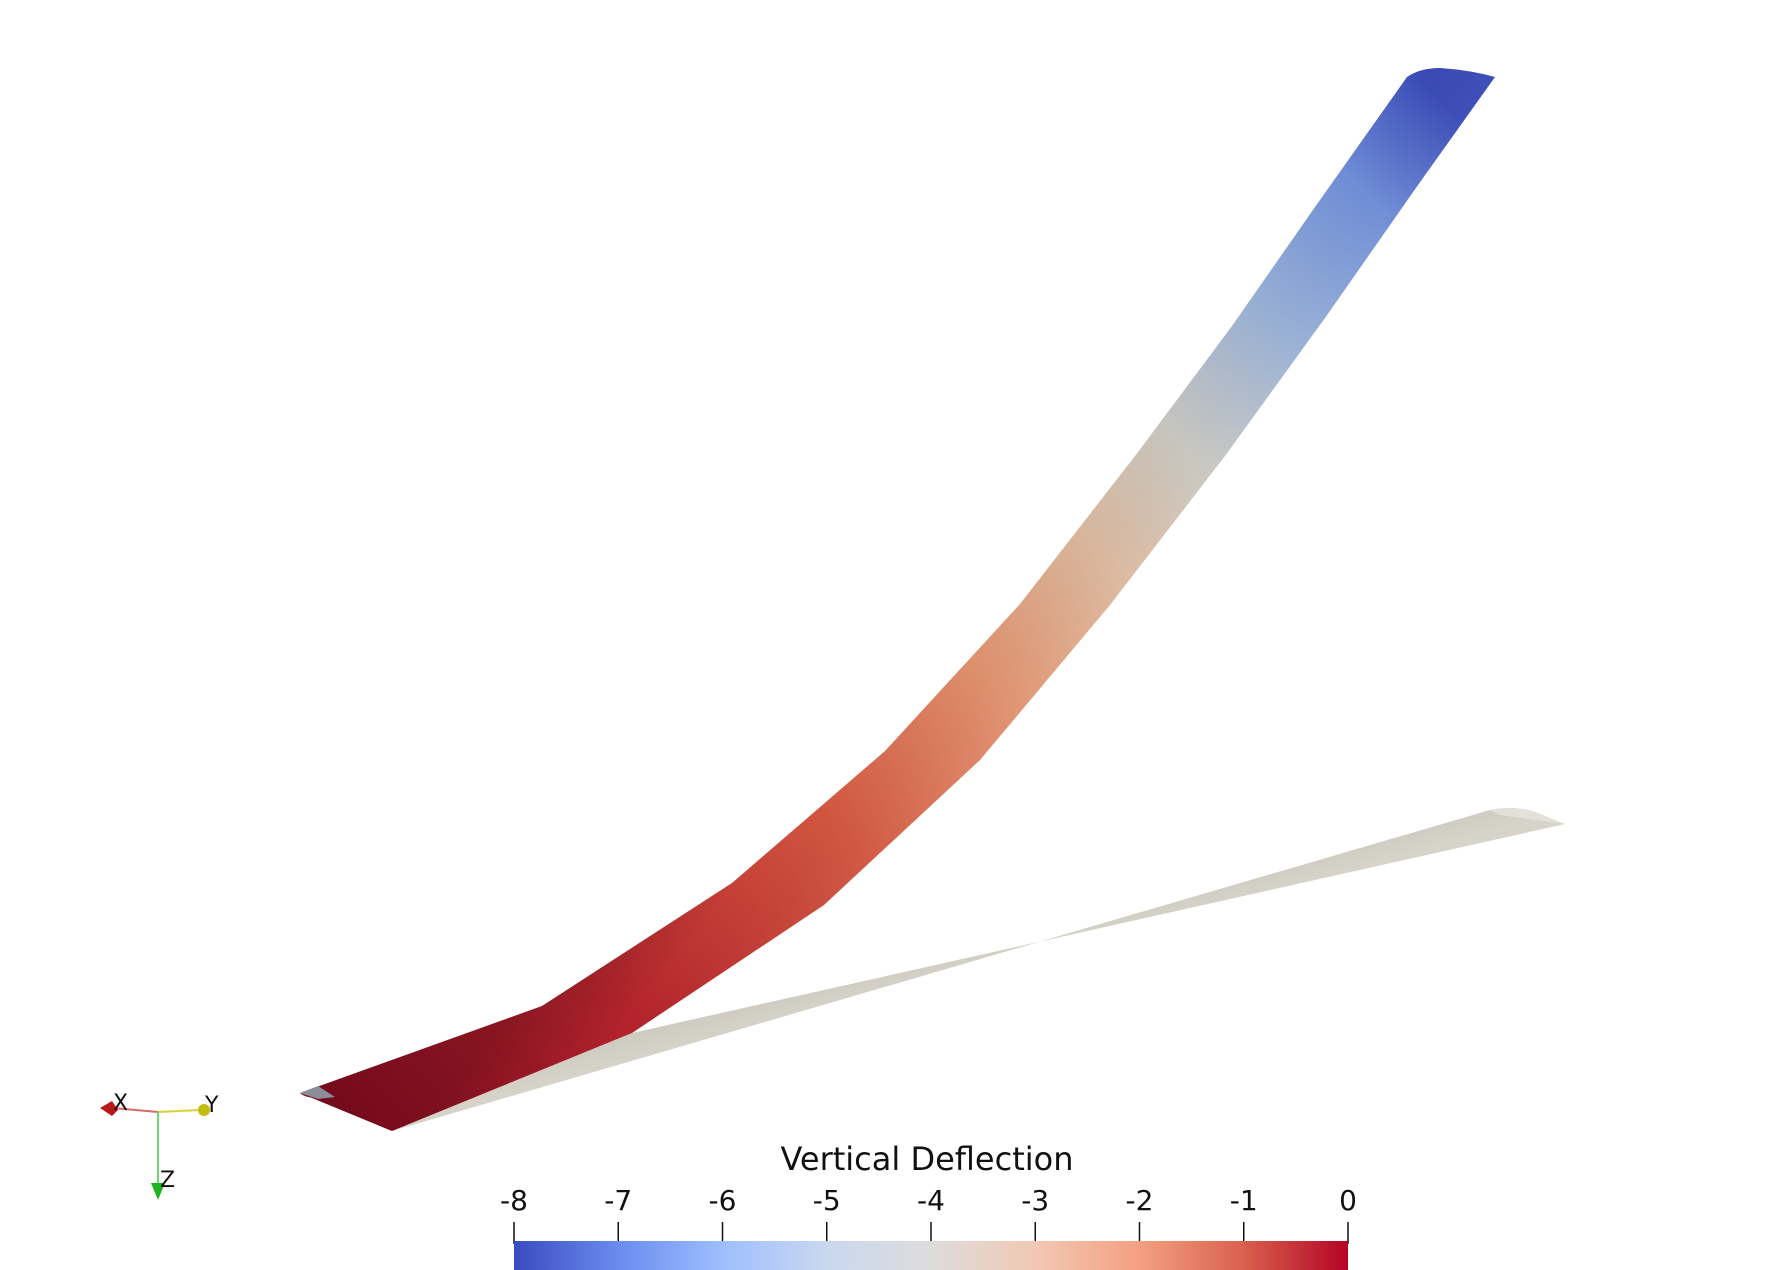  Describe the element at coordinates (179, 1111) in the screenshot. I see `y-axis-line` at that location.